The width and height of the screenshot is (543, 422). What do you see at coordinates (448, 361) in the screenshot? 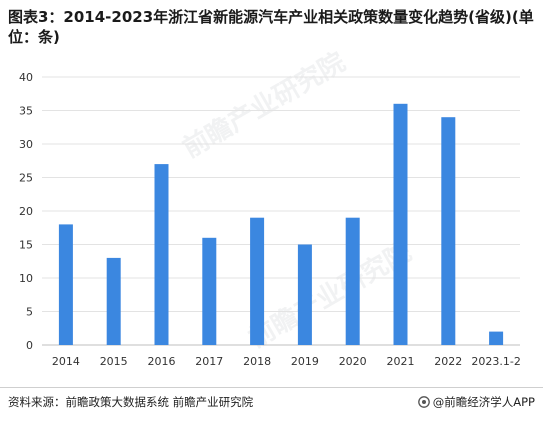
I see `x-tick-label: 2022` at bounding box center [448, 361].